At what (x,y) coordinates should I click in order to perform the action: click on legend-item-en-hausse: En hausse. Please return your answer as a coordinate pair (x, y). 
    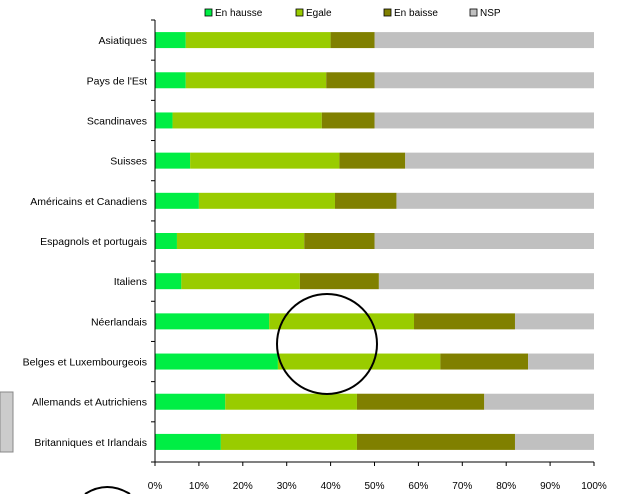
    Looking at the image, I should click on (233, 13).